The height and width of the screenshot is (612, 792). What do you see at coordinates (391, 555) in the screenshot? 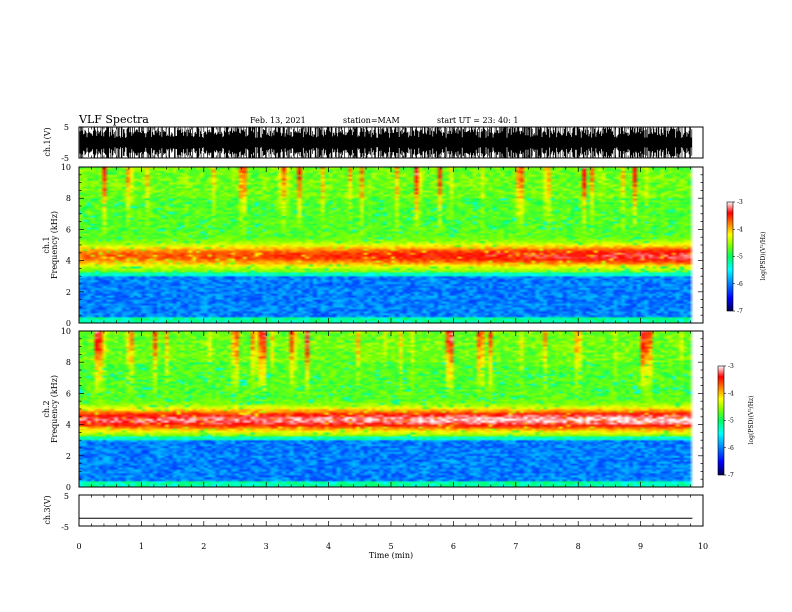
I see `time-axis-label: Time (min)` at bounding box center [391, 555].